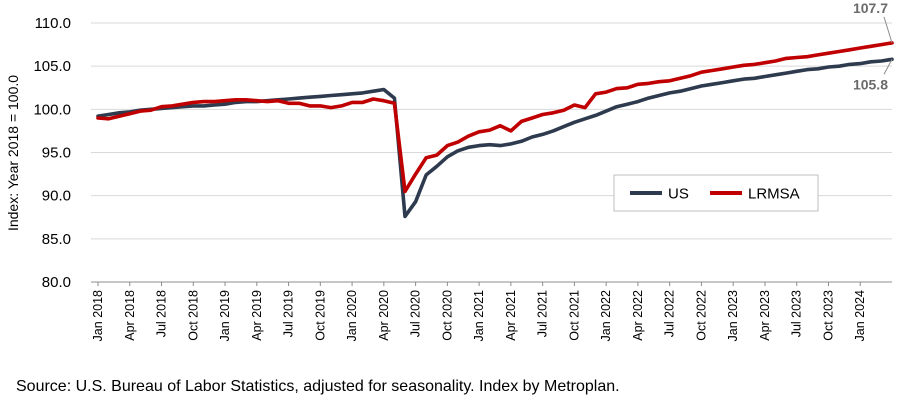 The width and height of the screenshot is (904, 400). I want to click on x-tick-label: Apr 2019, so click(257, 315).